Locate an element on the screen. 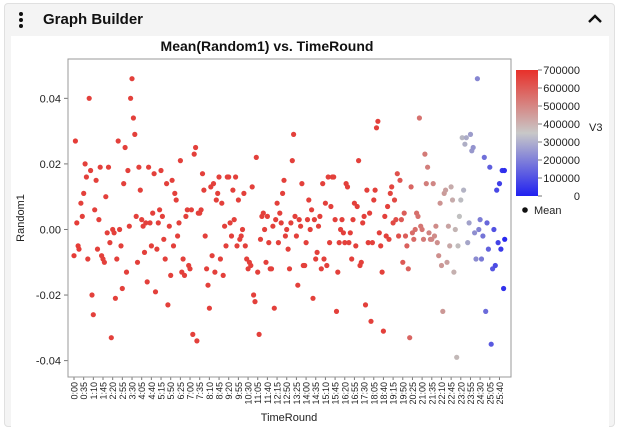 The image size is (619, 431). vertical-ellipsis-icon is located at coordinates (22, 20).